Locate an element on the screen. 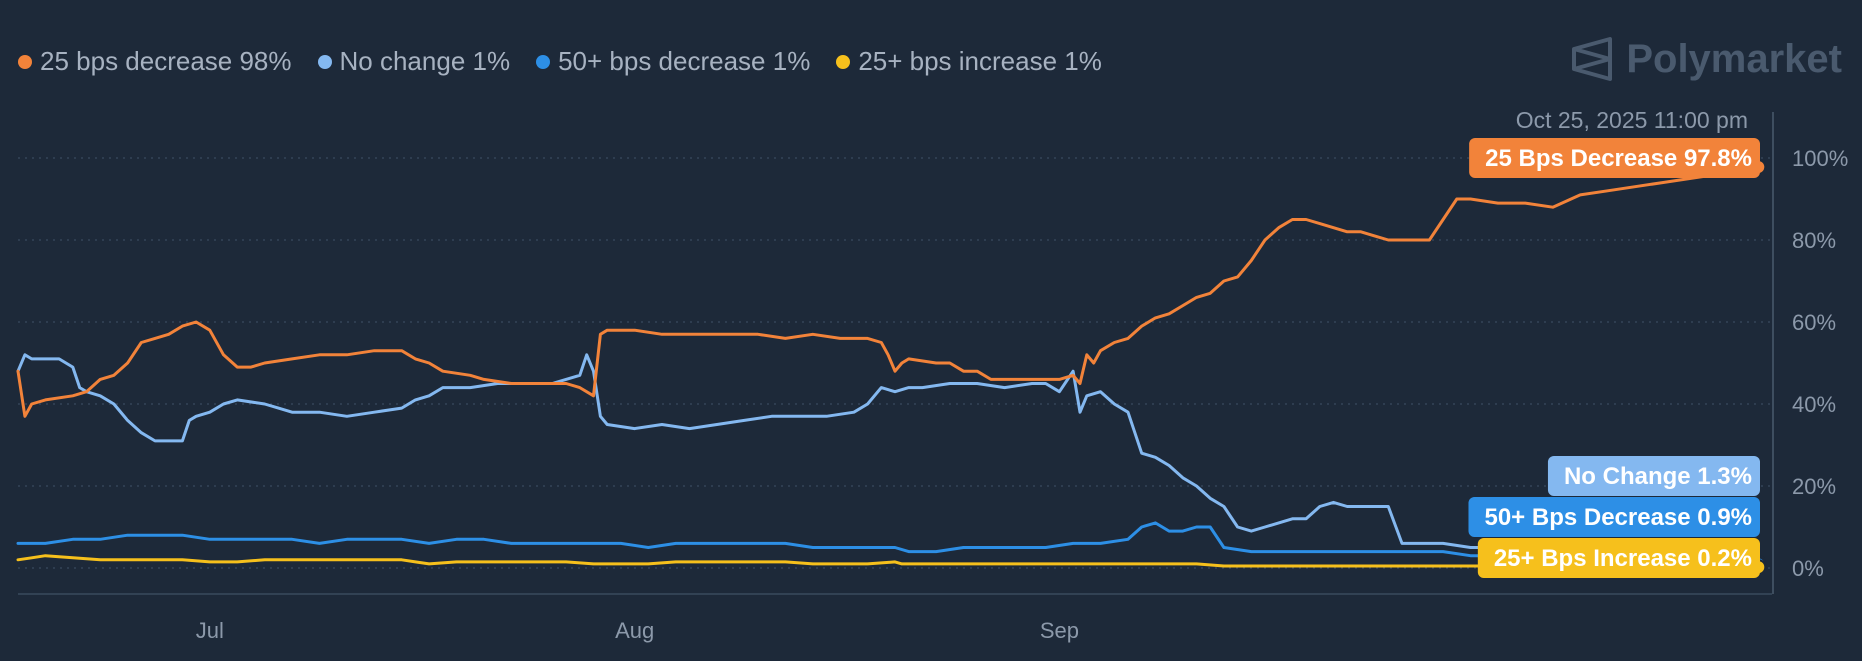  brand-name: Polymarket is located at coordinates (1734, 58).